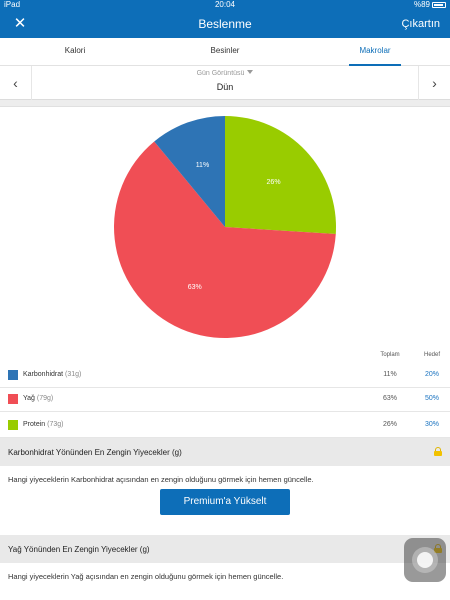 This screenshot has height=600, width=450. What do you see at coordinates (431, 355) in the screenshot?
I see `header-goal: Hedef` at bounding box center [431, 355].